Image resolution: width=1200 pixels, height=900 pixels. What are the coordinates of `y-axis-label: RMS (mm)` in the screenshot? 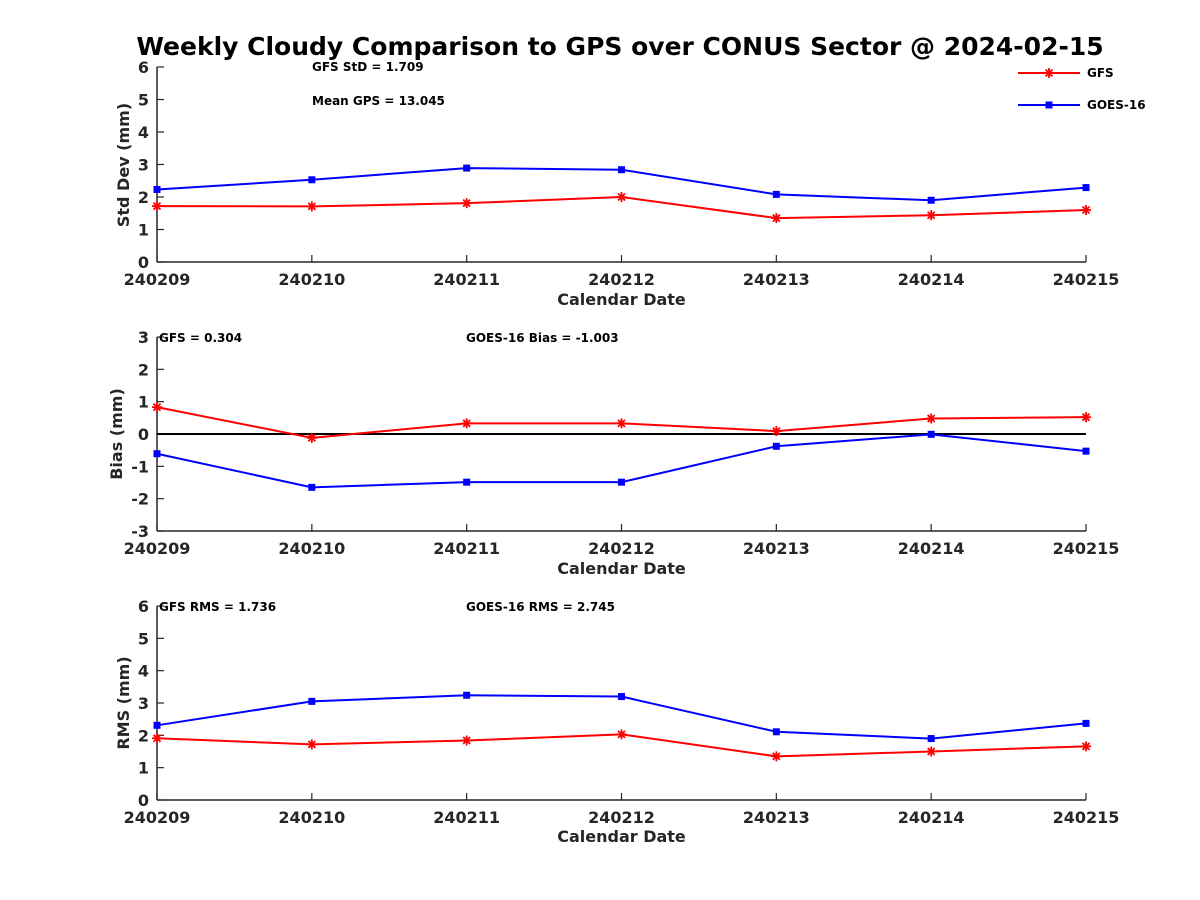 It's located at (123, 702).